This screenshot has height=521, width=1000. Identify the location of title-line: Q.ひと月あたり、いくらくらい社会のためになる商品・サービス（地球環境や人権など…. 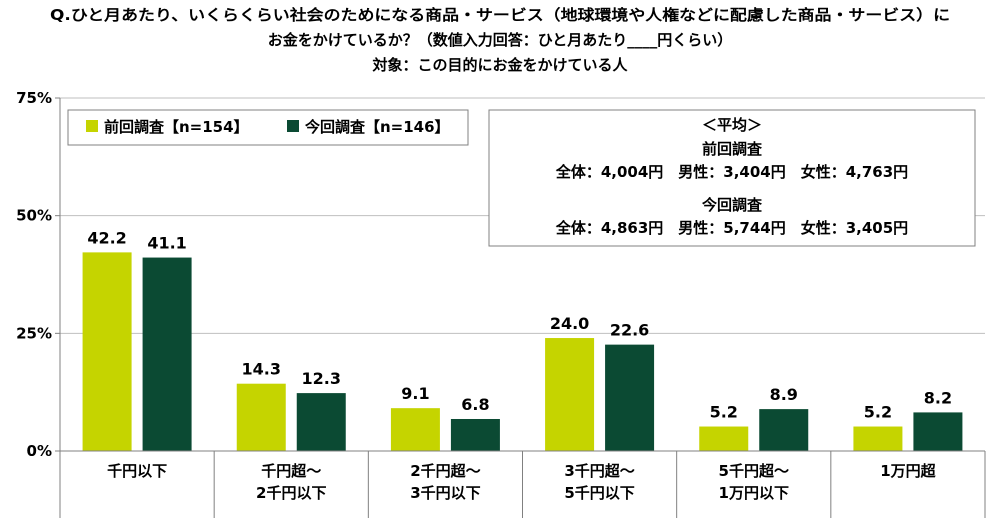
(500, 15).